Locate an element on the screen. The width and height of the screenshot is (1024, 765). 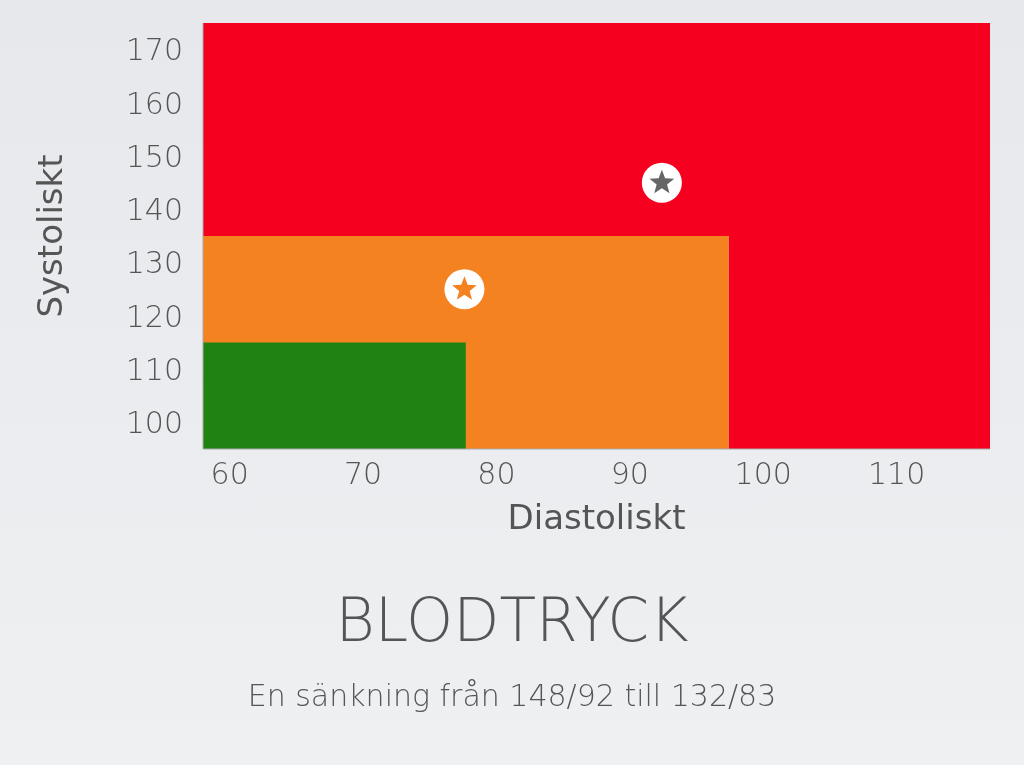
y-tick-label: 100 is located at coordinates (154, 423).